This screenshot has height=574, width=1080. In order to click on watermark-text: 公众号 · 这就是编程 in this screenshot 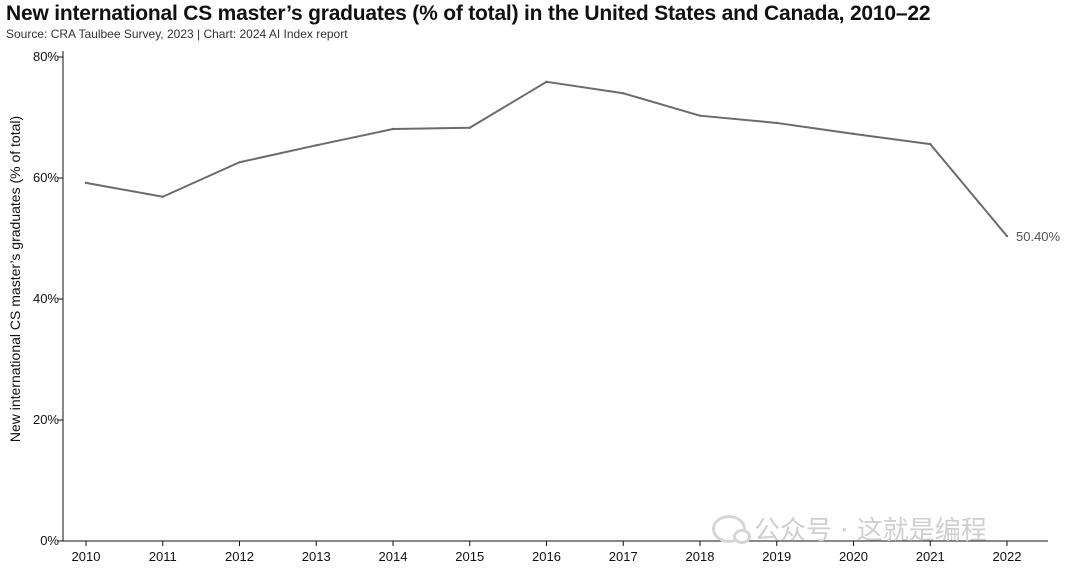, I will do `click(870, 531)`.